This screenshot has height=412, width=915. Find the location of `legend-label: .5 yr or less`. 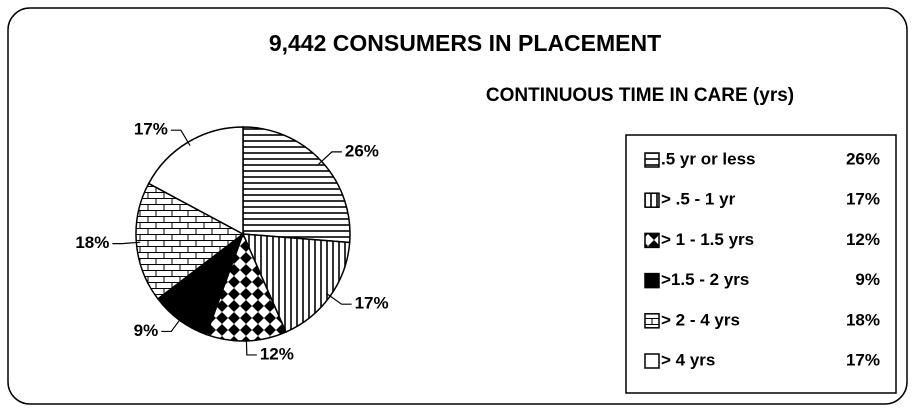

legend-label: .5 yr or less is located at coordinates (708, 158).